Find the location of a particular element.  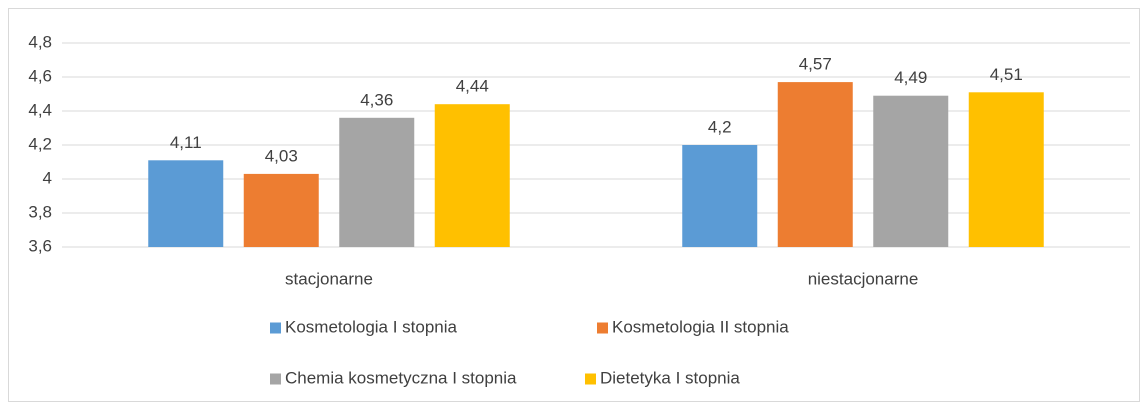

data-label: 4,49 is located at coordinates (910, 77).